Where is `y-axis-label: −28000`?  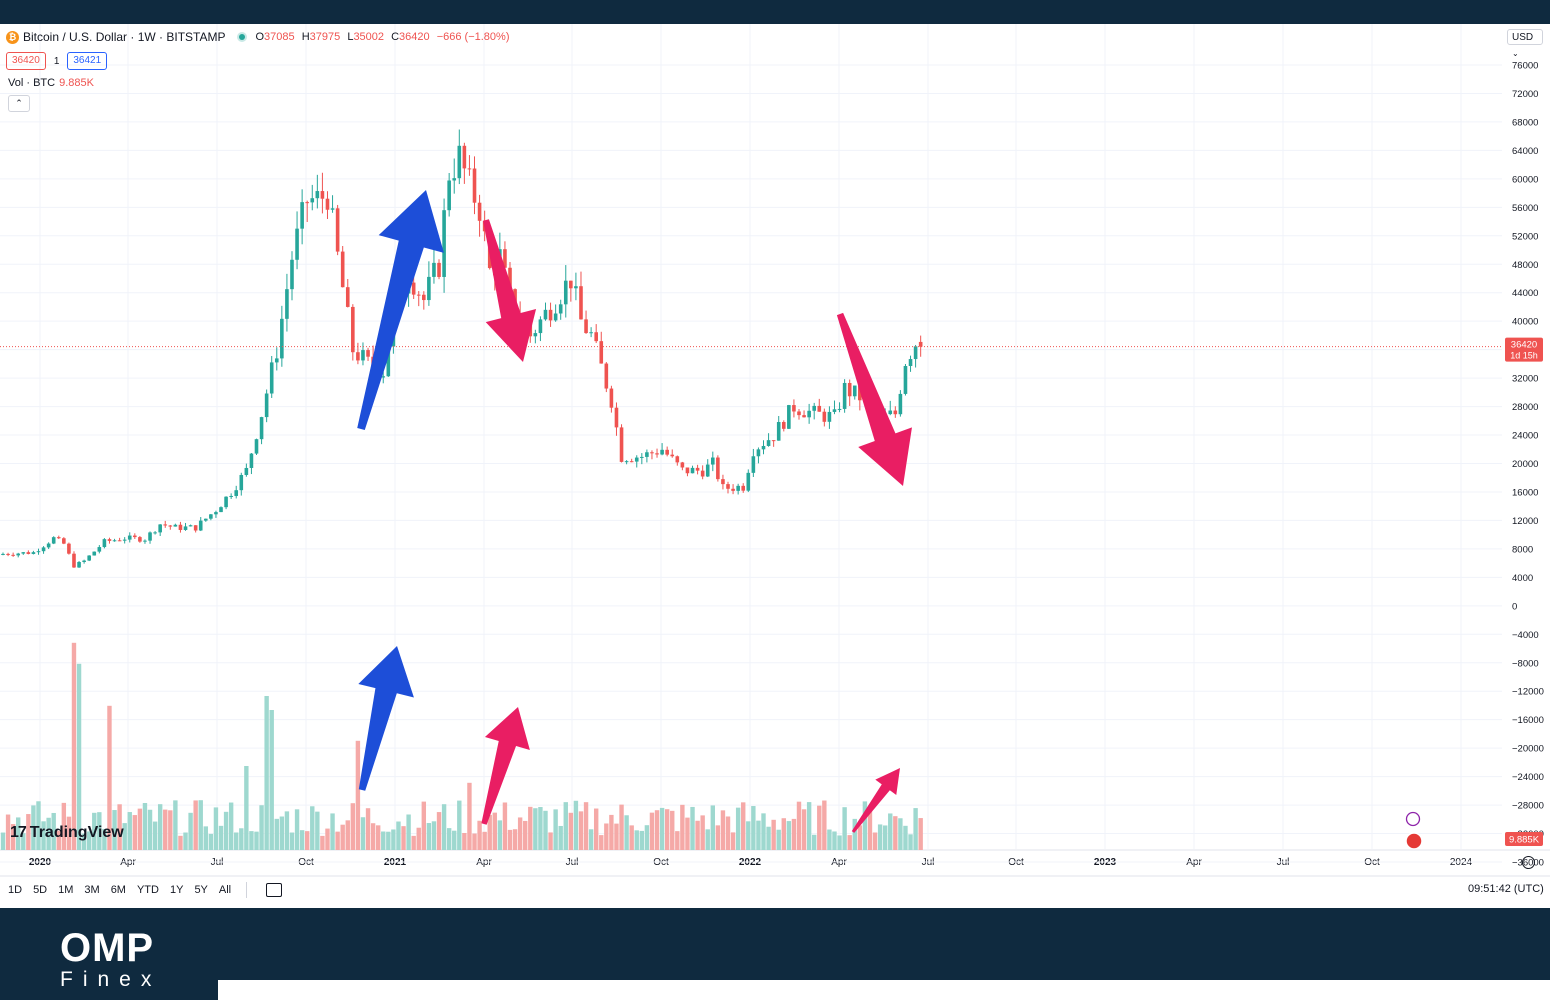 y-axis-label: −28000 is located at coordinates (1528, 806).